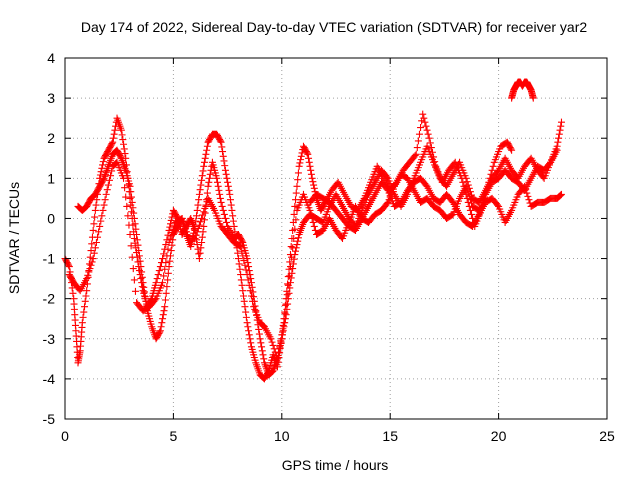  Describe the element at coordinates (51, 218) in the screenshot. I see `y-tick-label: 0` at that location.